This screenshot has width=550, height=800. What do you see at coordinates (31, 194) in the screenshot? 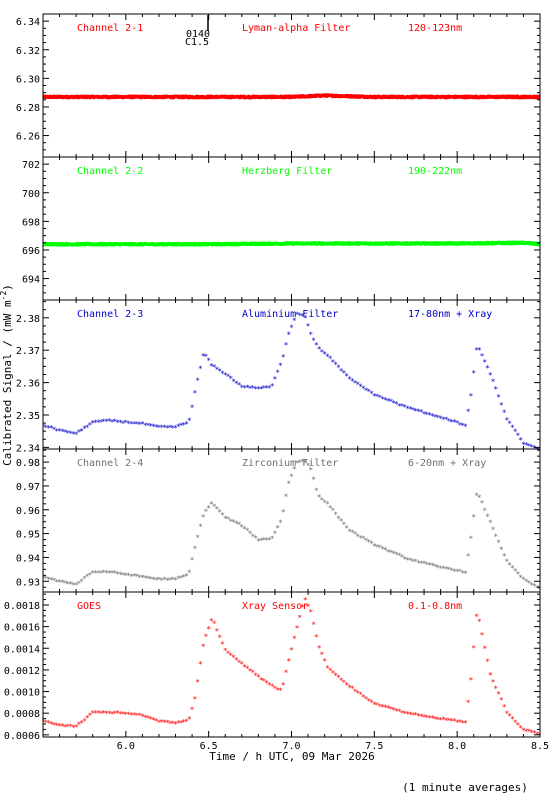
I see `y-tick-label-channel-2-2: 700` at bounding box center [31, 194].